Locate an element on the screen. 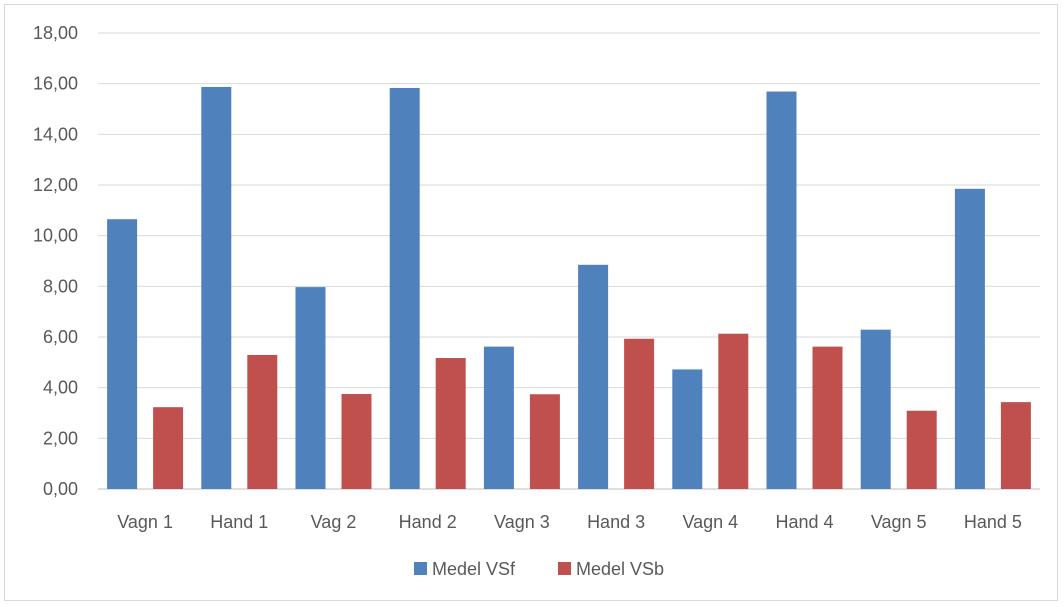  y-tick-label: 12,00 is located at coordinates (55, 185).